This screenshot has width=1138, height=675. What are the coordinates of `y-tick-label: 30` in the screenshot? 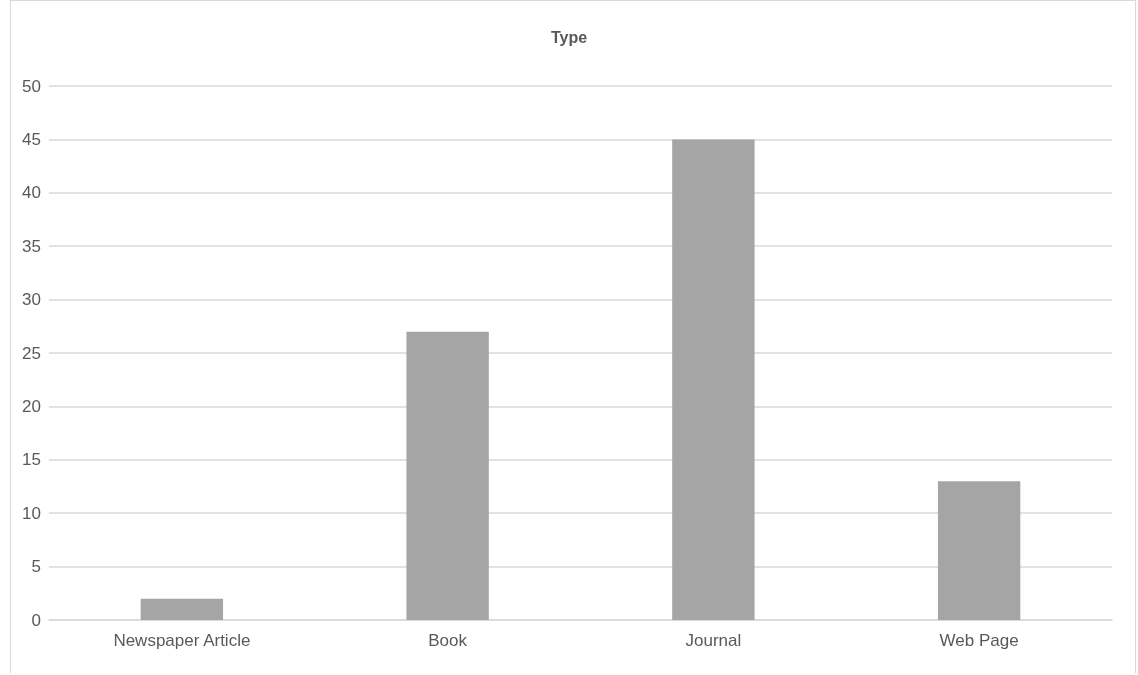 It's located at (31, 300).